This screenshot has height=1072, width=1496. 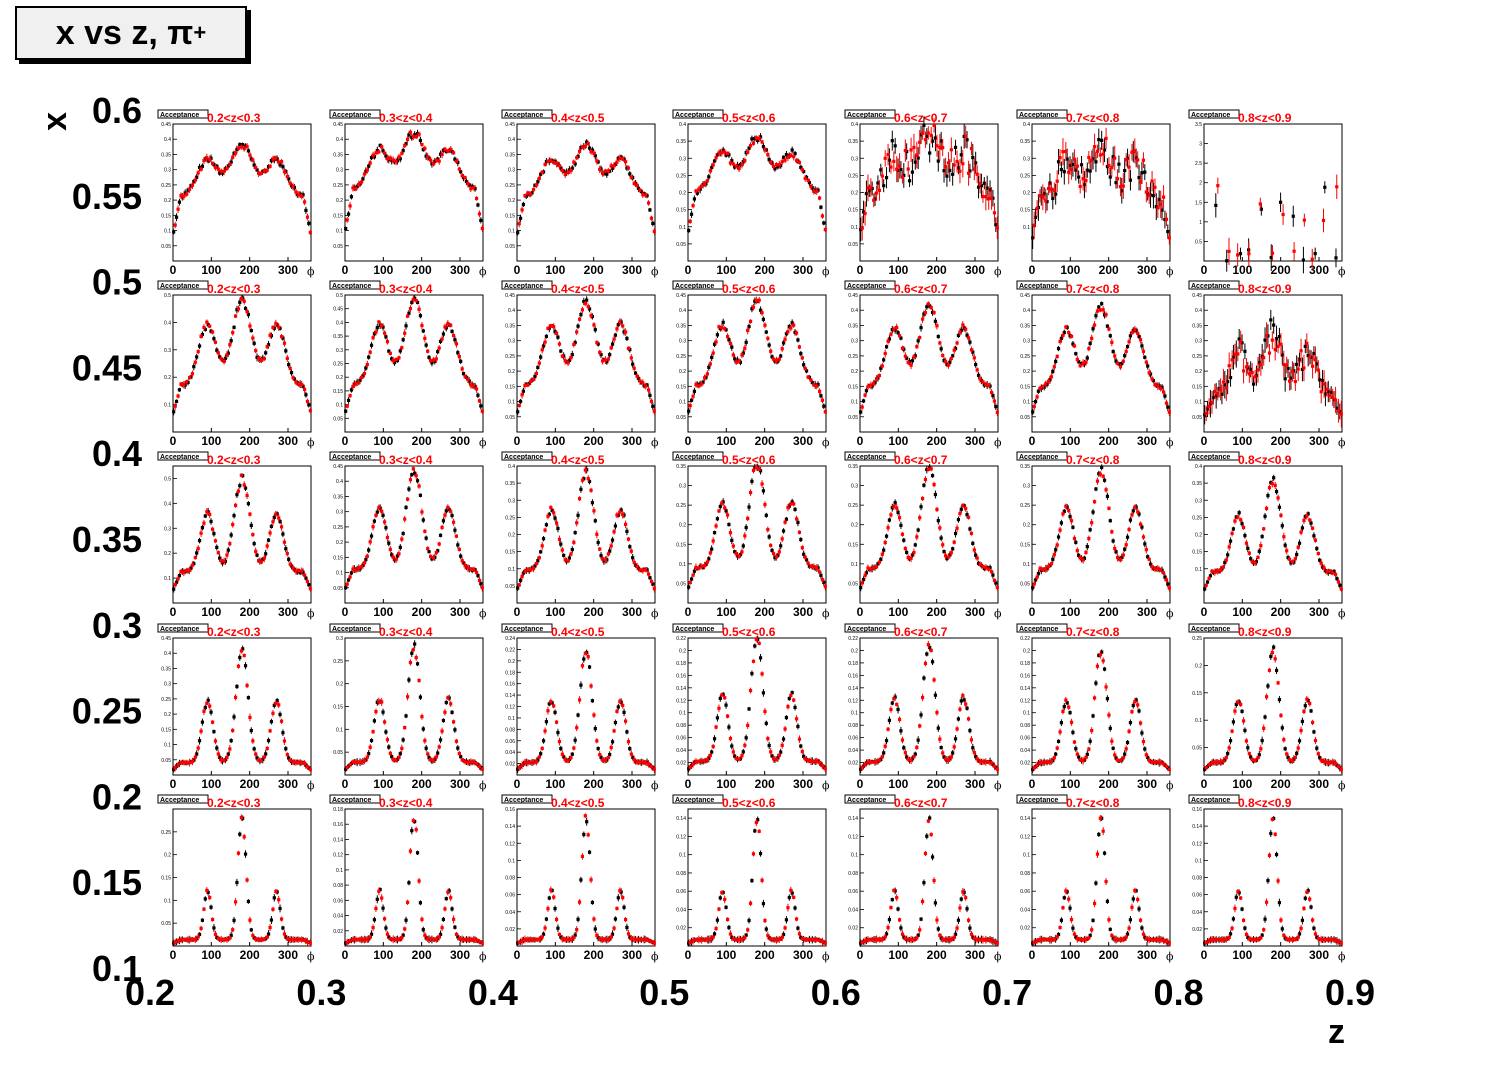 I want to click on pad-y-tick-label: 0.35, so click(x=166, y=155).